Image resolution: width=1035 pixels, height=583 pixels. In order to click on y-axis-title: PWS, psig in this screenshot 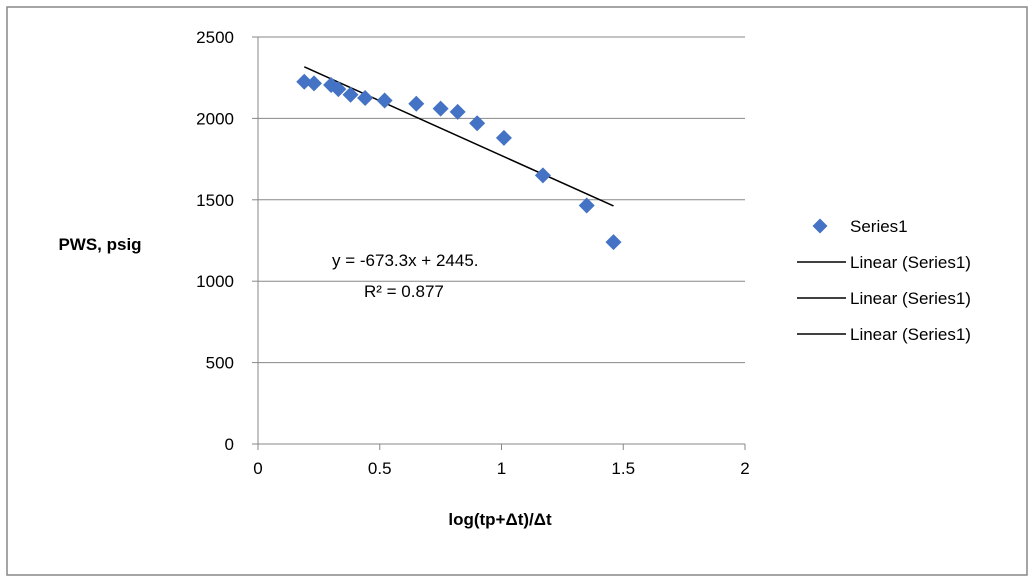, I will do `click(99, 244)`.